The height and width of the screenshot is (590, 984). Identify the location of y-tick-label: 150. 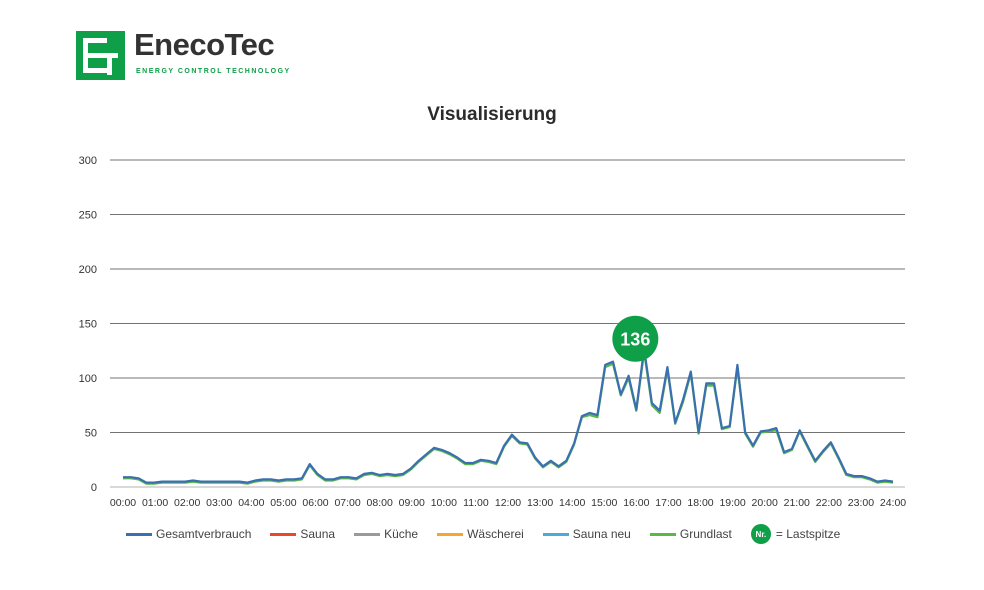
(88, 325).